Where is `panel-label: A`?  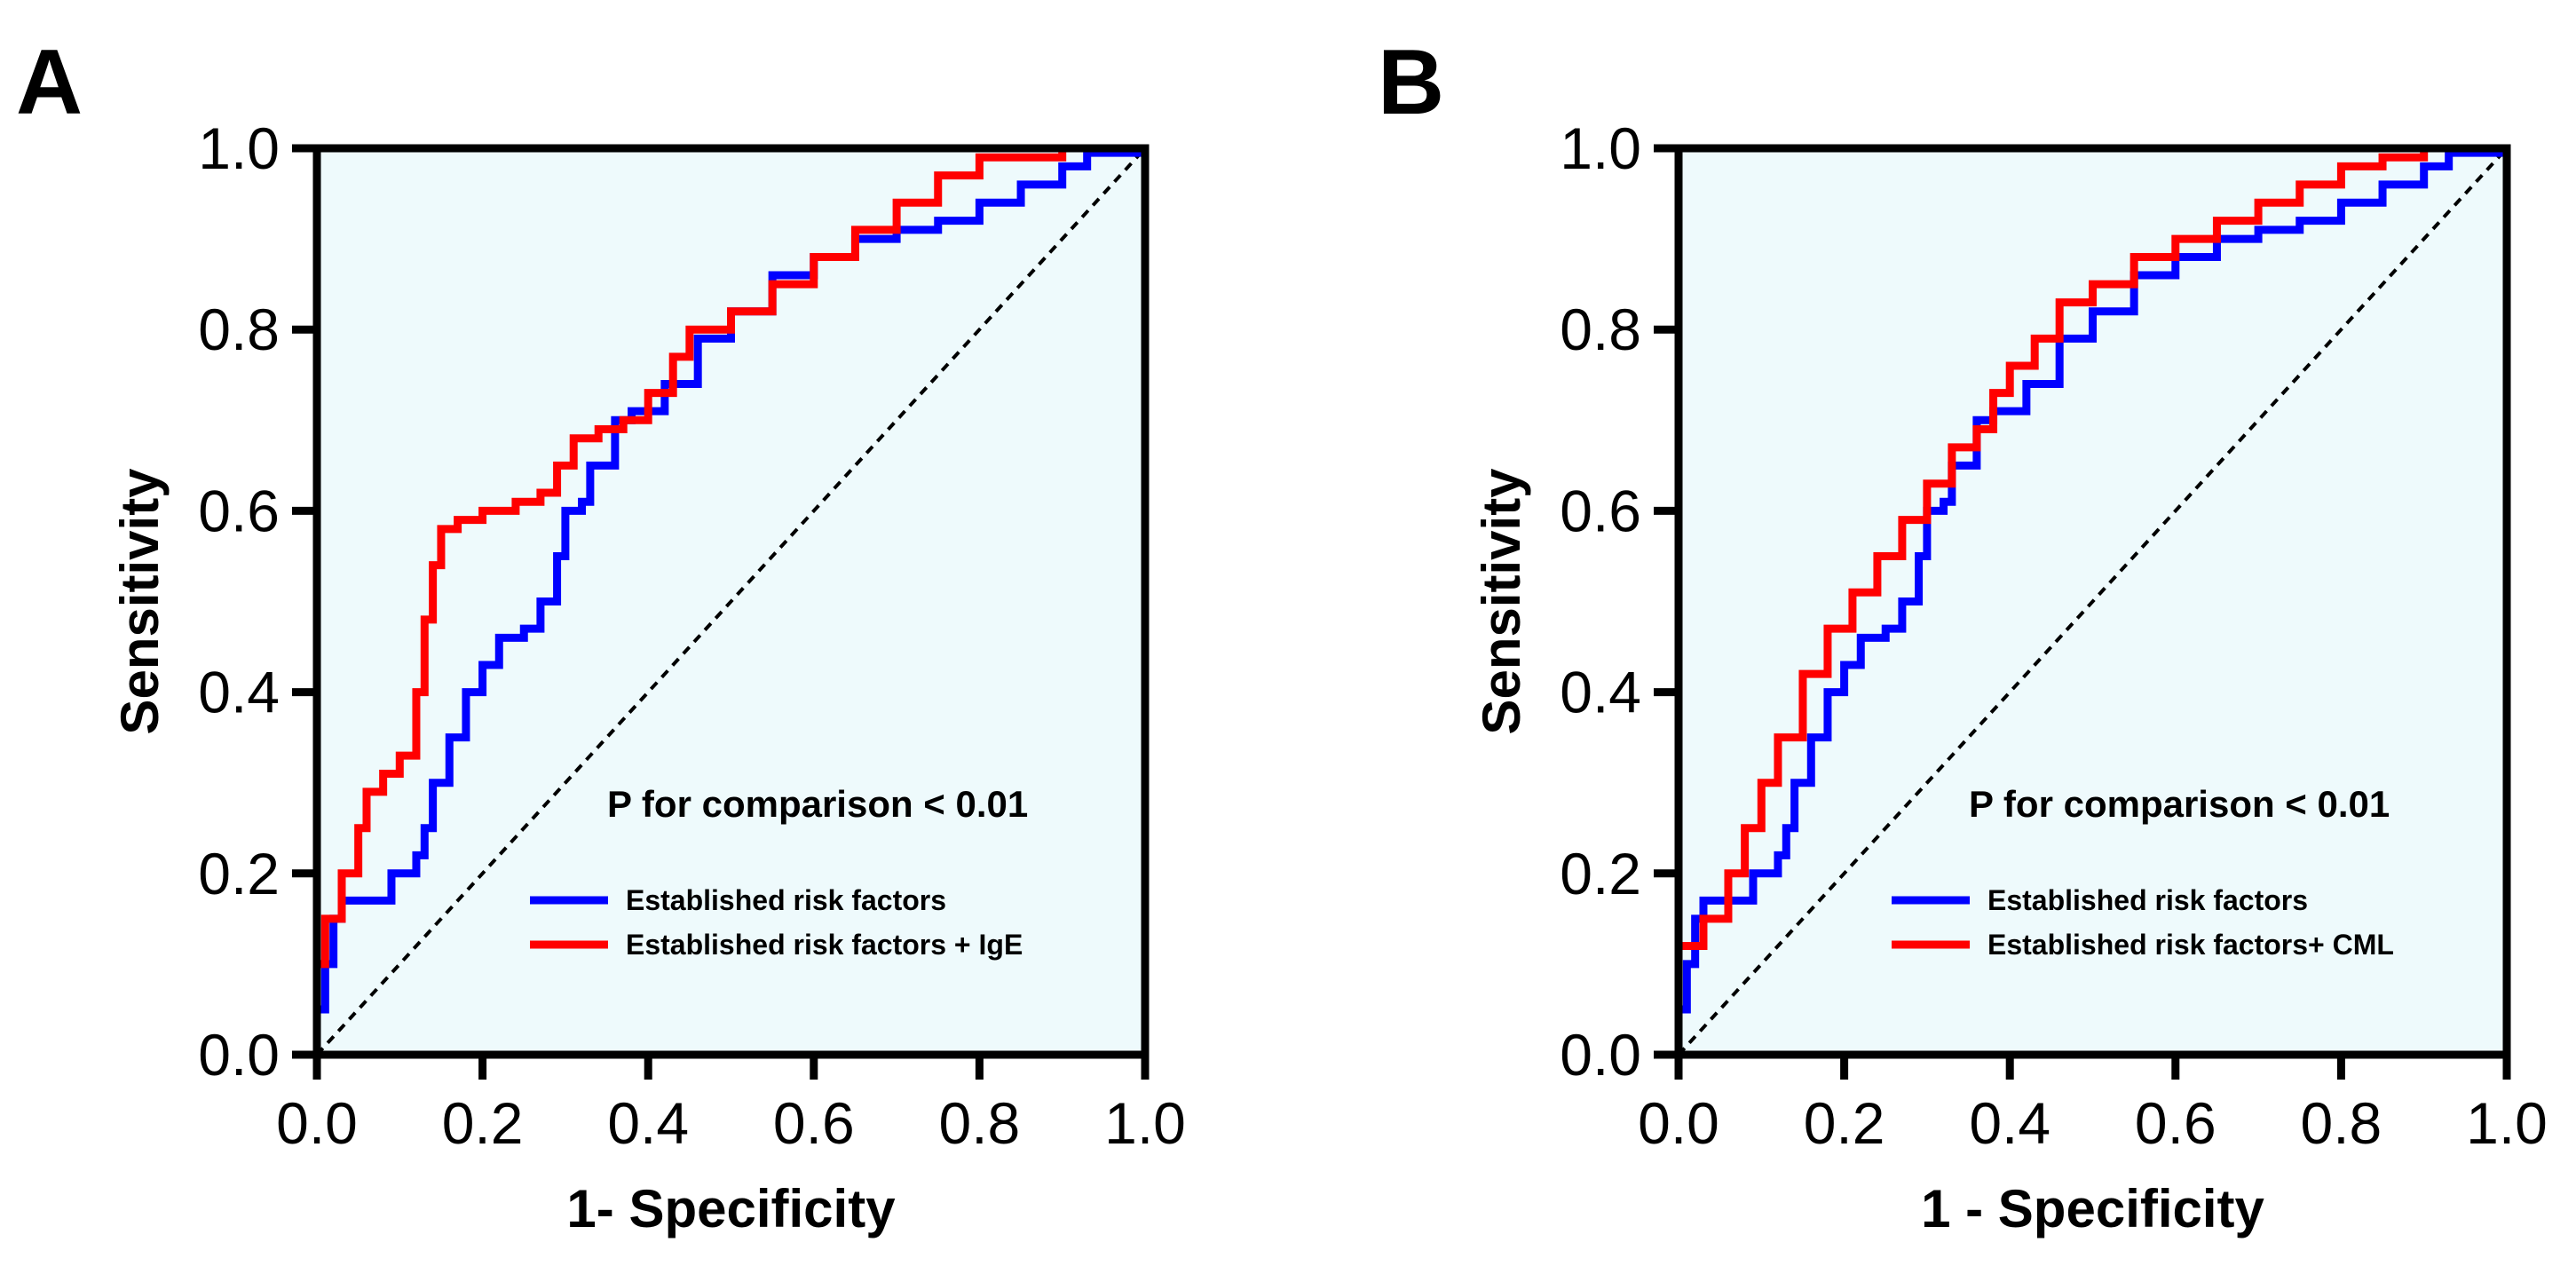
panel-label: A is located at coordinates (49, 82).